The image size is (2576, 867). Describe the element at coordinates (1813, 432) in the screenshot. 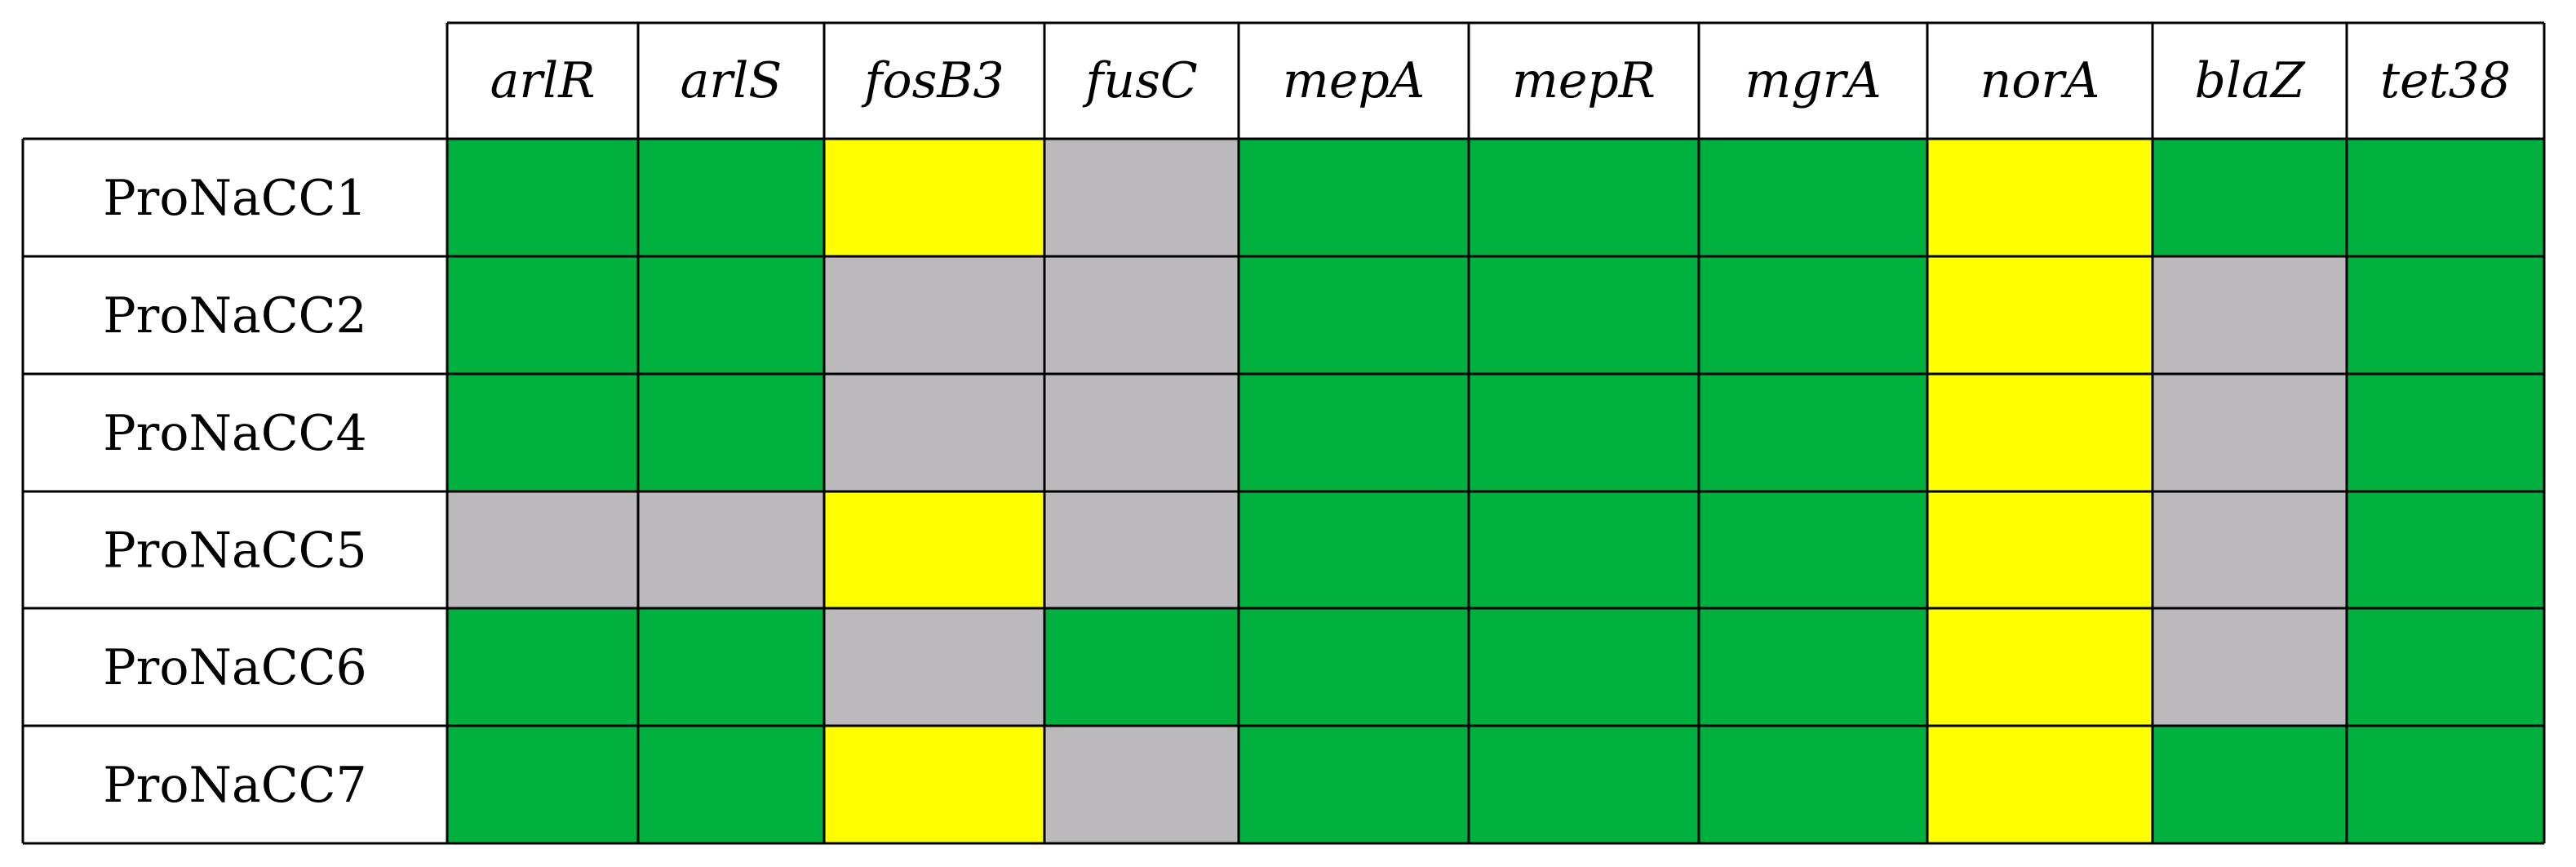

I see `cell-pronacc4-mgra` at that location.